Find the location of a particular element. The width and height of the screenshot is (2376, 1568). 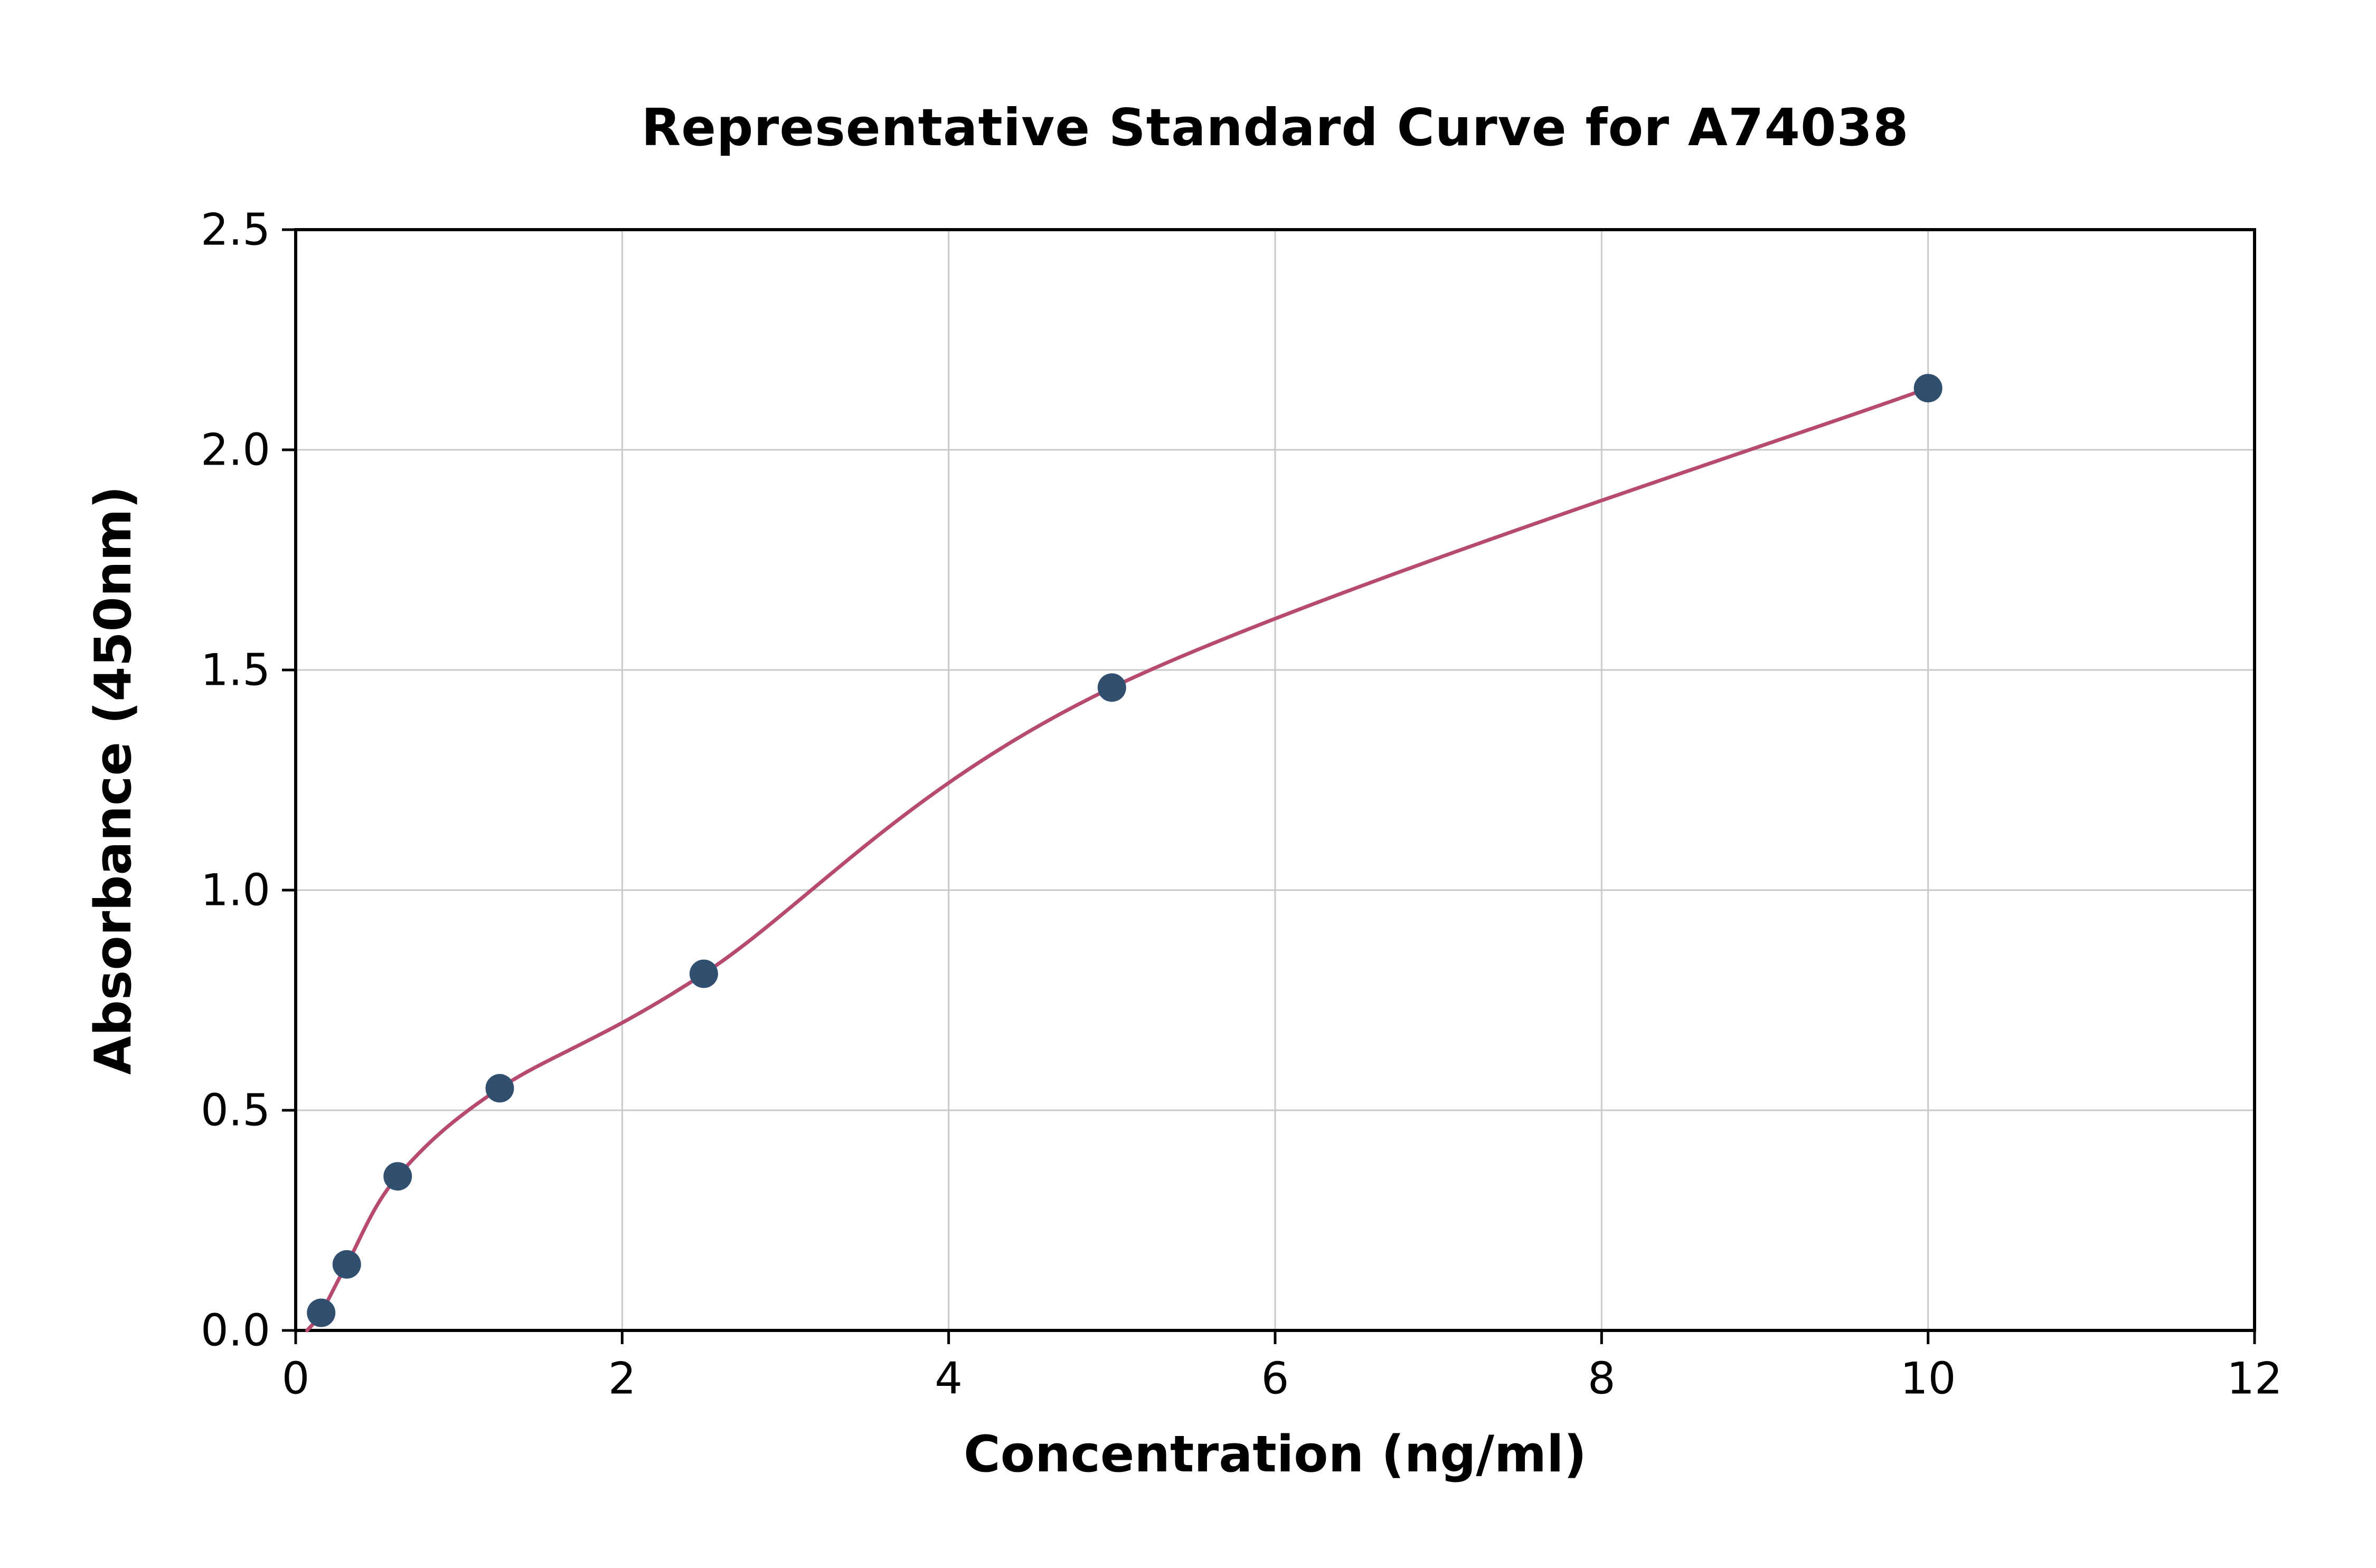

y-tick-label: 0.5 is located at coordinates (236, 1111).